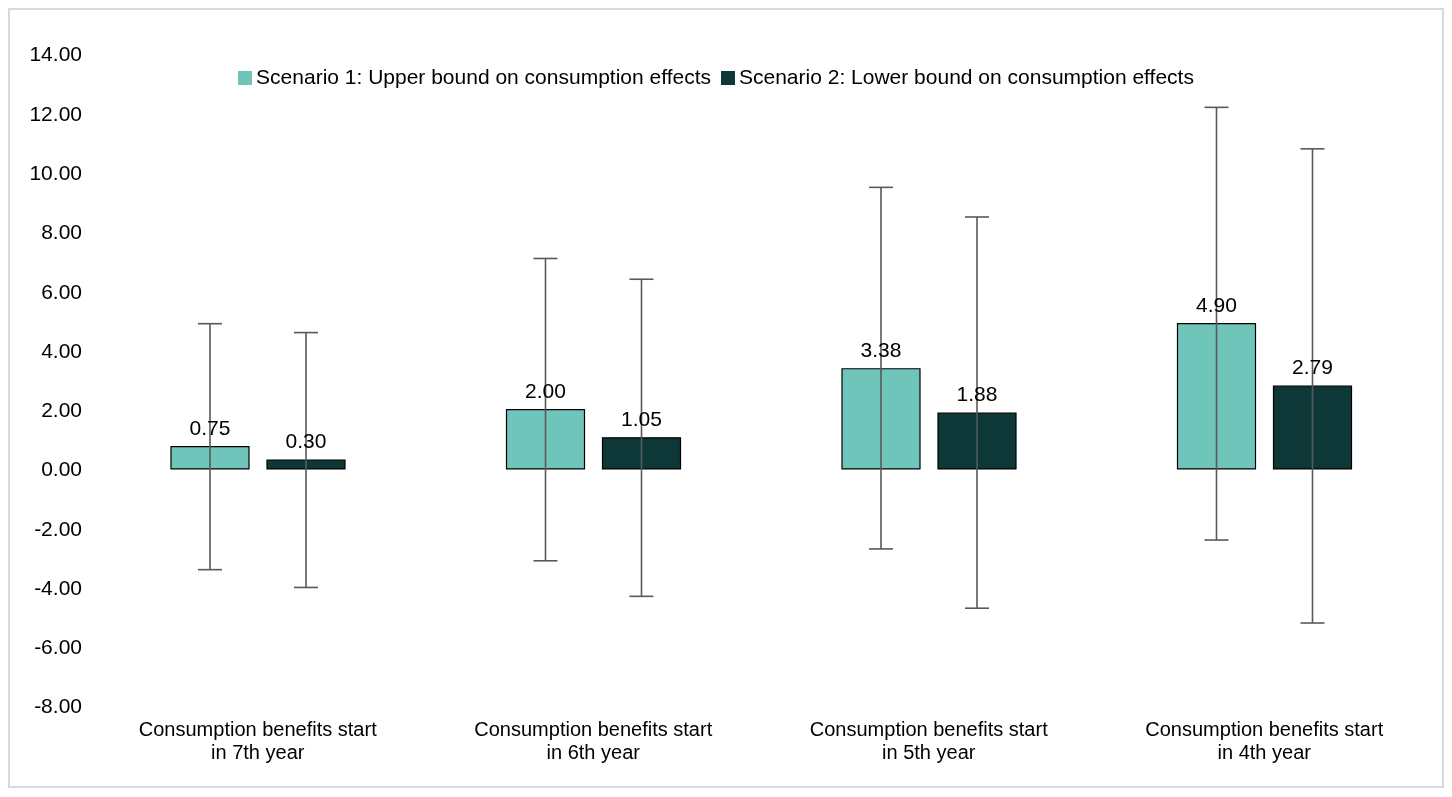 The image size is (1452, 797). Describe the element at coordinates (61, 410) in the screenshot. I see `y-tick-label: 2.00` at that location.